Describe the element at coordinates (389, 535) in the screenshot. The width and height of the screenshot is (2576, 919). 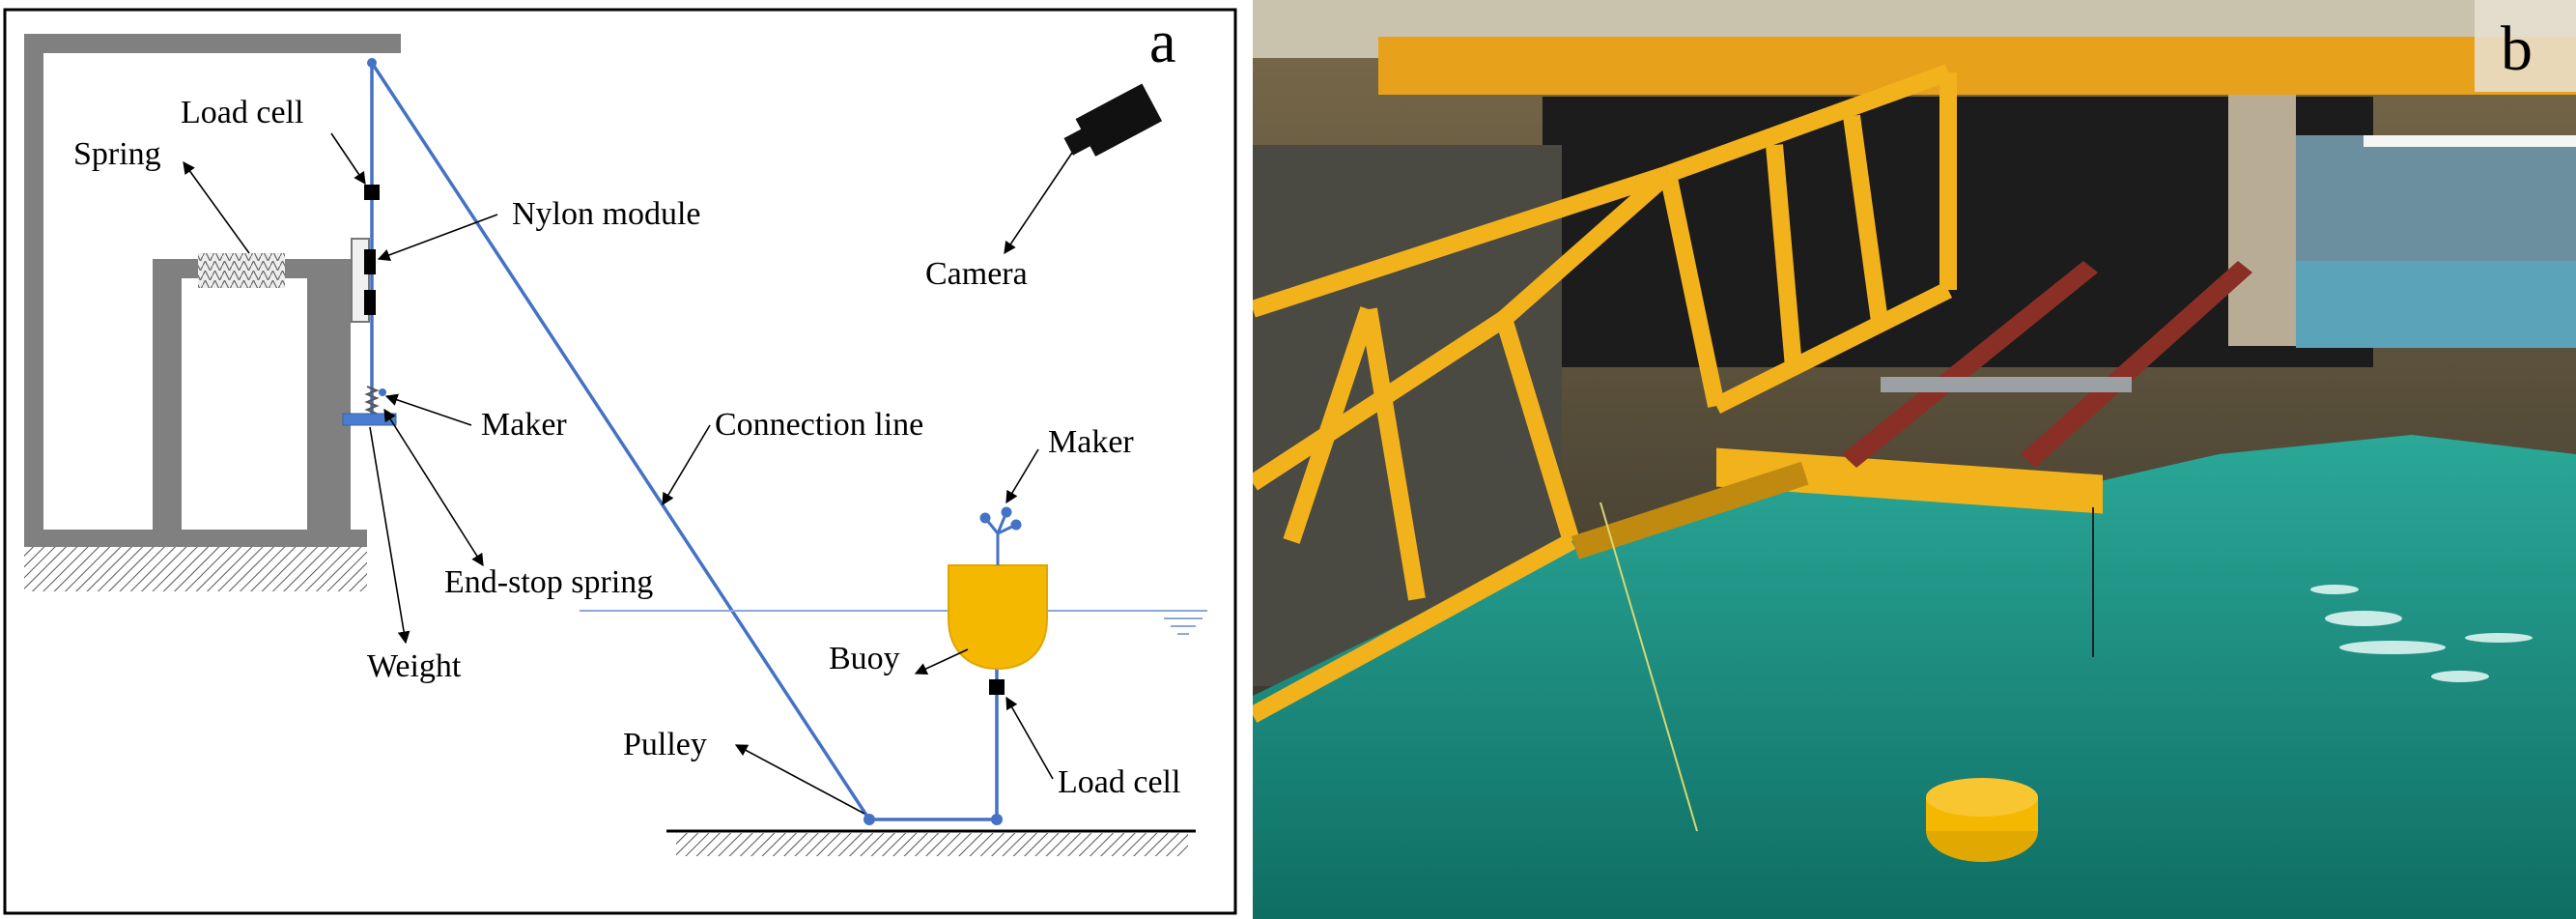
I see `arrow-weight` at that location.